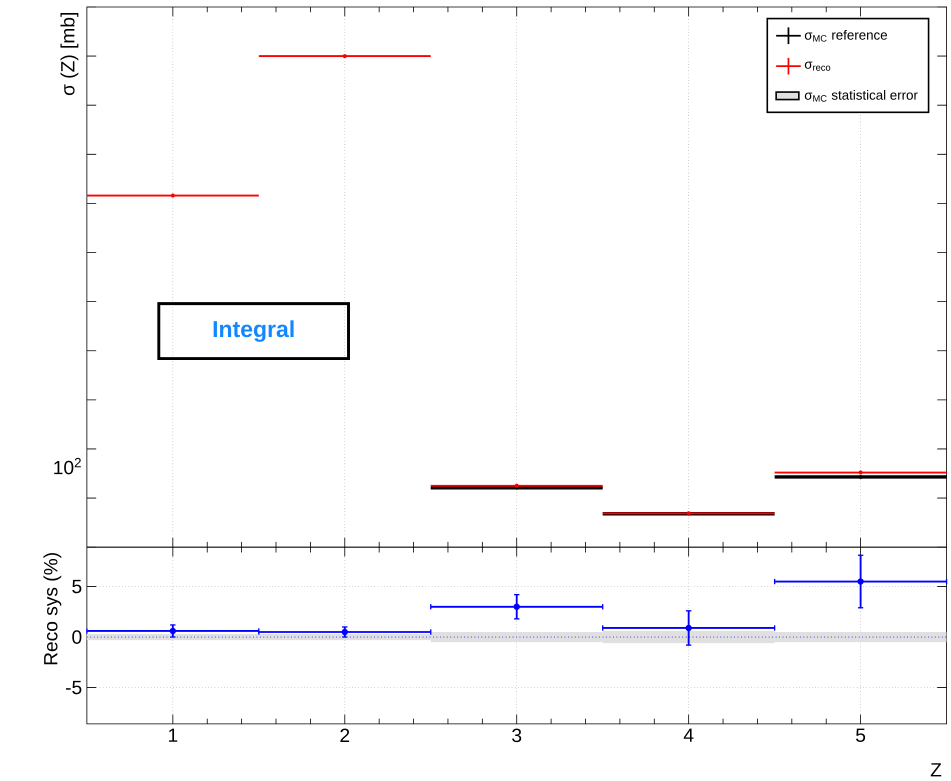 The width and height of the screenshot is (951, 781). Describe the element at coordinates (846, 36) in the screenshot. I see `legend-label: σ$_{MC}$ reference` at that location.